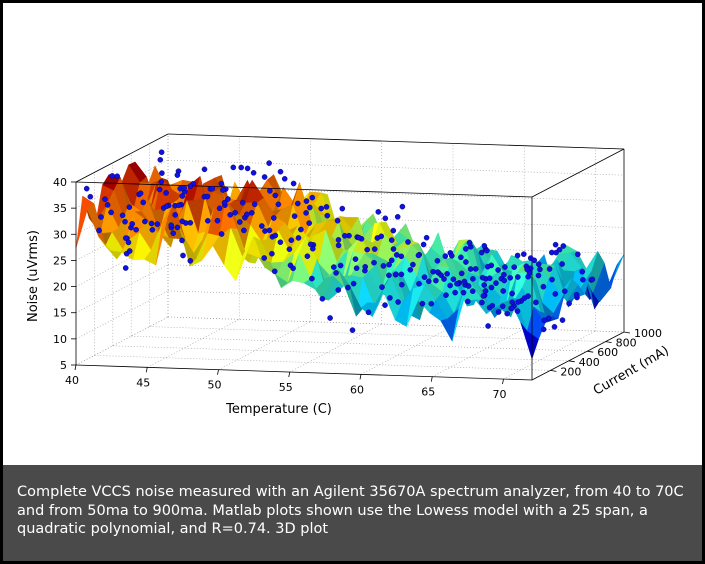 This screenshot has height=564, width=705. I want to click on x-tick-label: 55, so click(286, 387).